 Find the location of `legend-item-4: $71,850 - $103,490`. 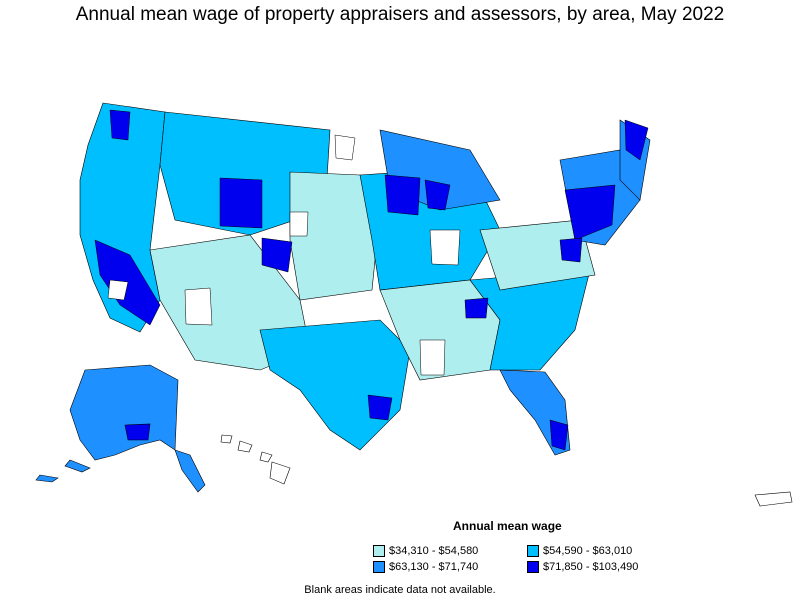

legend-item-4: $71,850 - $103,490 is located at coordinates (582, 567).